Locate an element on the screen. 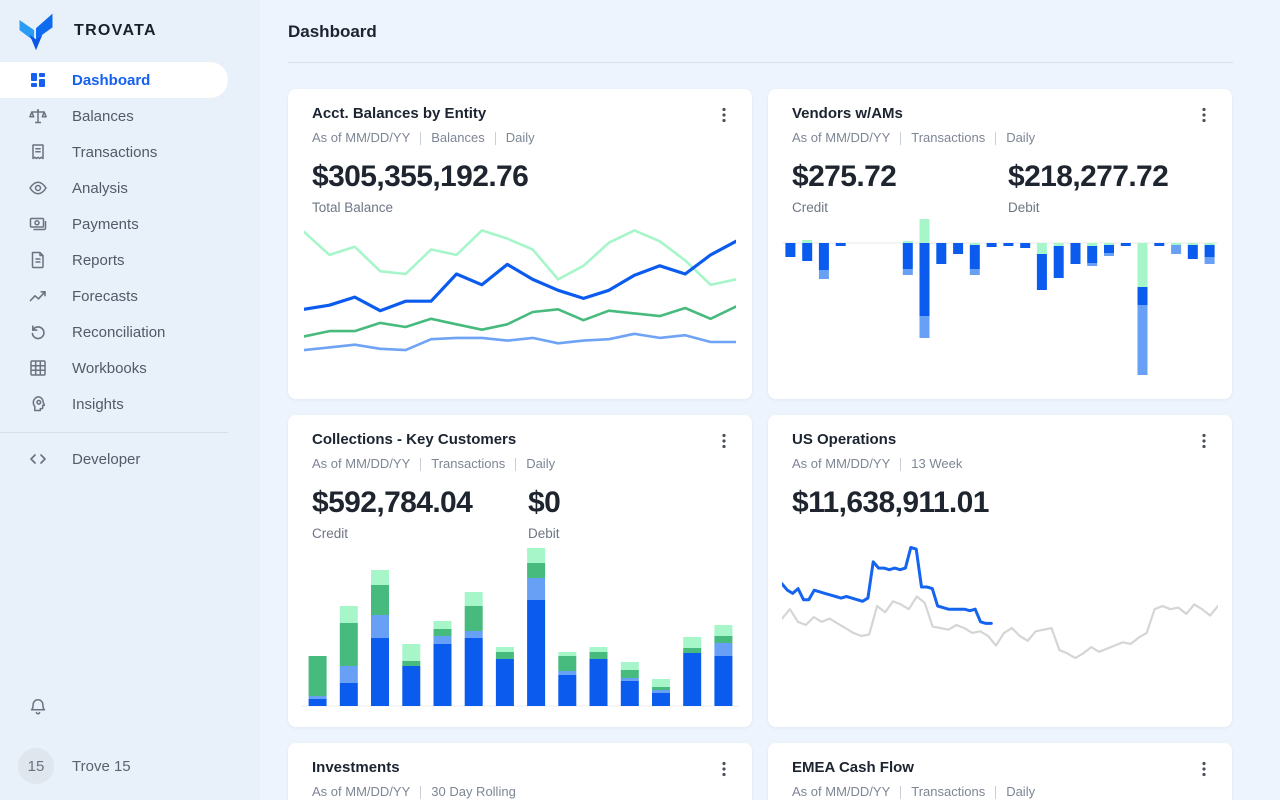 This screenshot has width=1280, height=800. card-title: US Operations is located at coordinates (844, 439).